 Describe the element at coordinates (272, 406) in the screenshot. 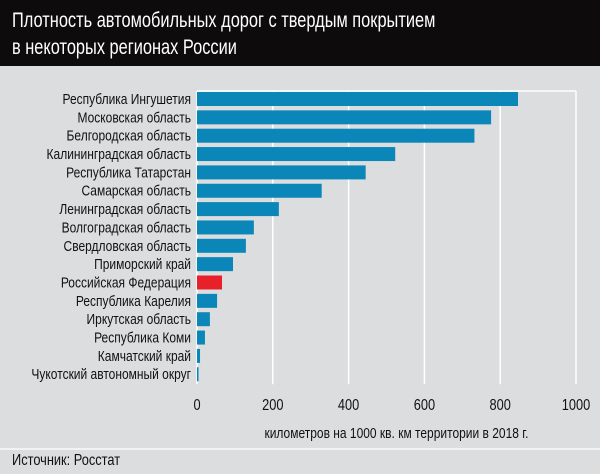

I see `x-tick-label: 200` at that location.